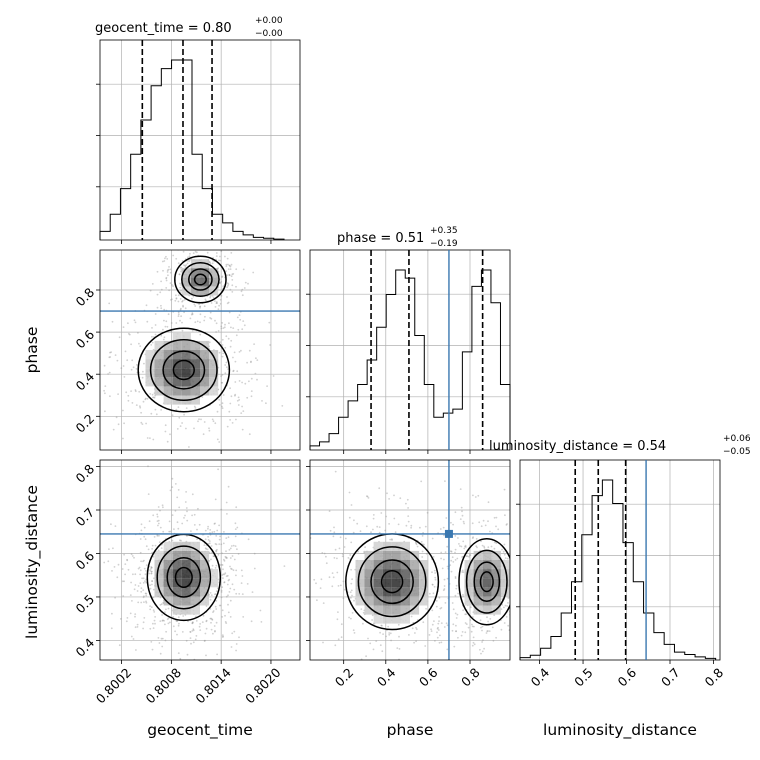  Describe the element at coordinates (577, 446) in the screenshot. I see `hist-title-luminosity-distance: luminosity_distance = 0.54` at that location.